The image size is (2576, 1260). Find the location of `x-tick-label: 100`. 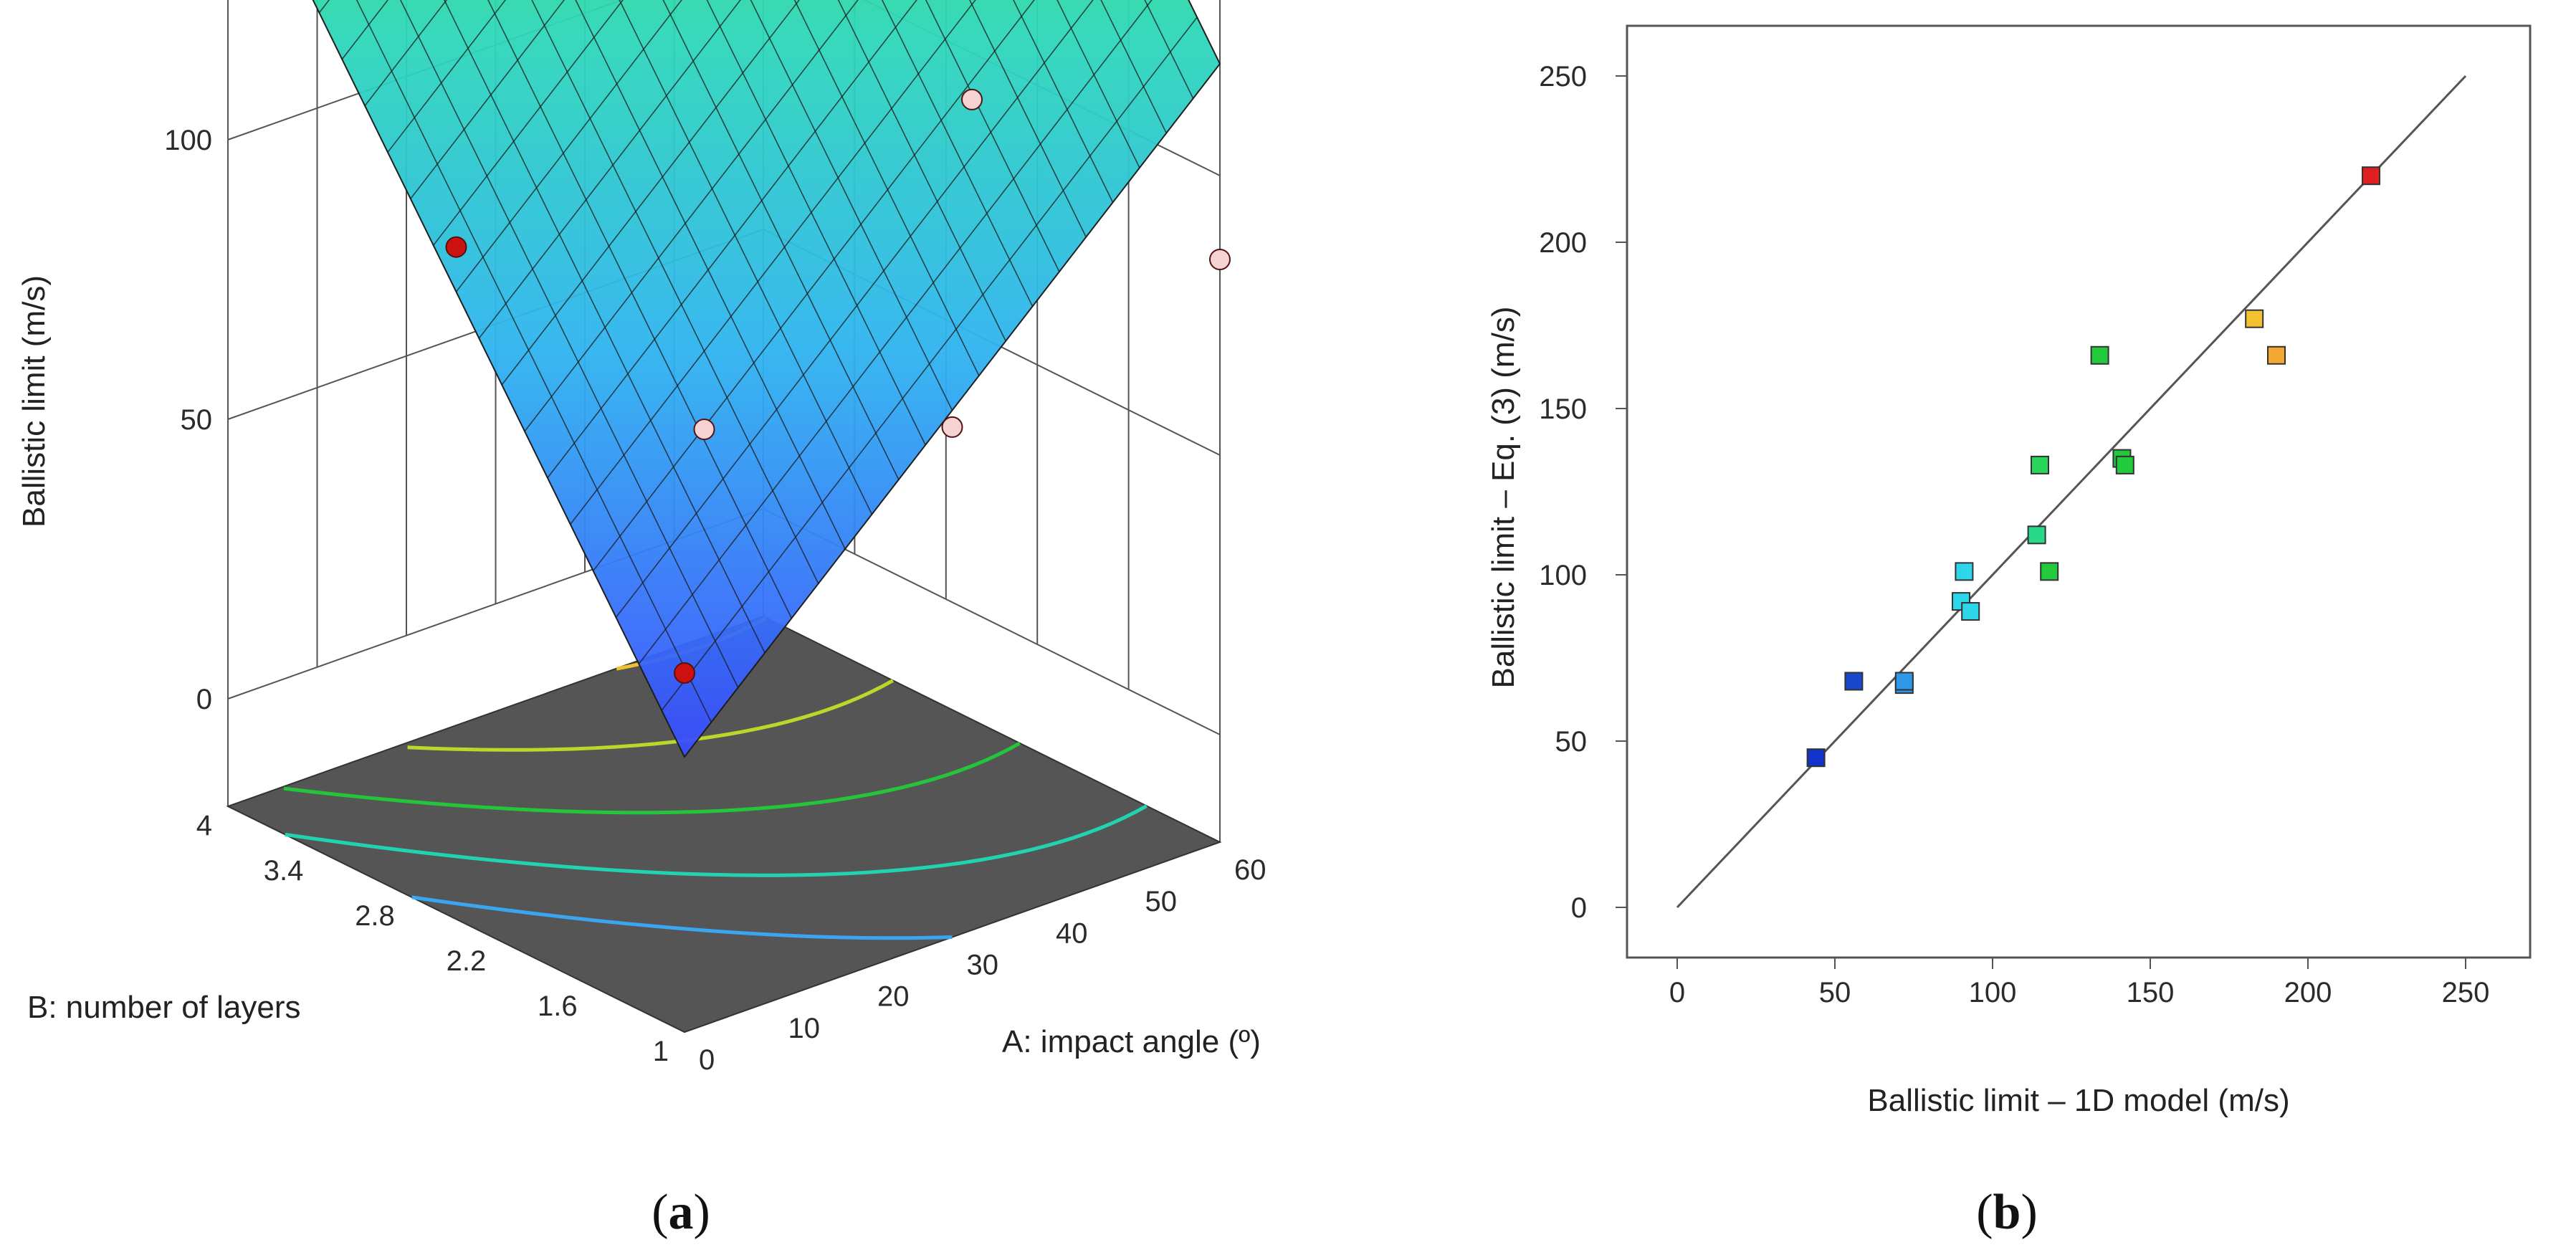

x-tick-label: 100 is located at coordinates (1993, 992).